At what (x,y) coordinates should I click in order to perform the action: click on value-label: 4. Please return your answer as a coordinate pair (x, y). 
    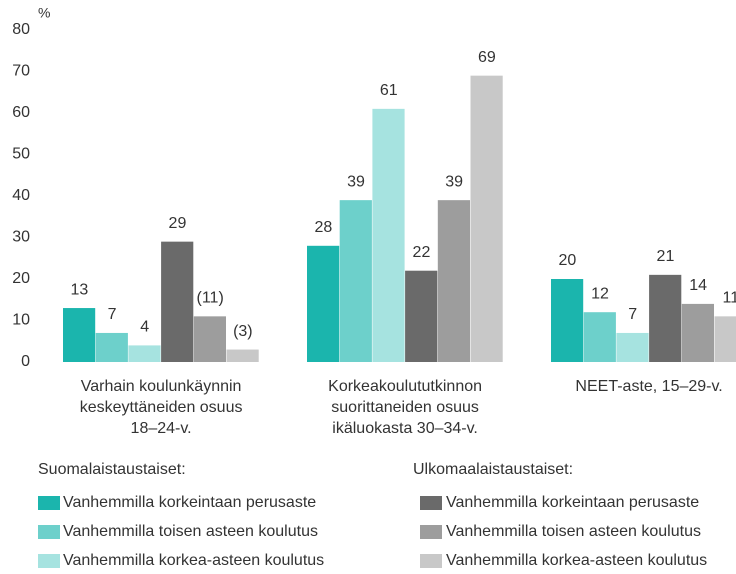
    Looking at the image, I should click on (144, 327).